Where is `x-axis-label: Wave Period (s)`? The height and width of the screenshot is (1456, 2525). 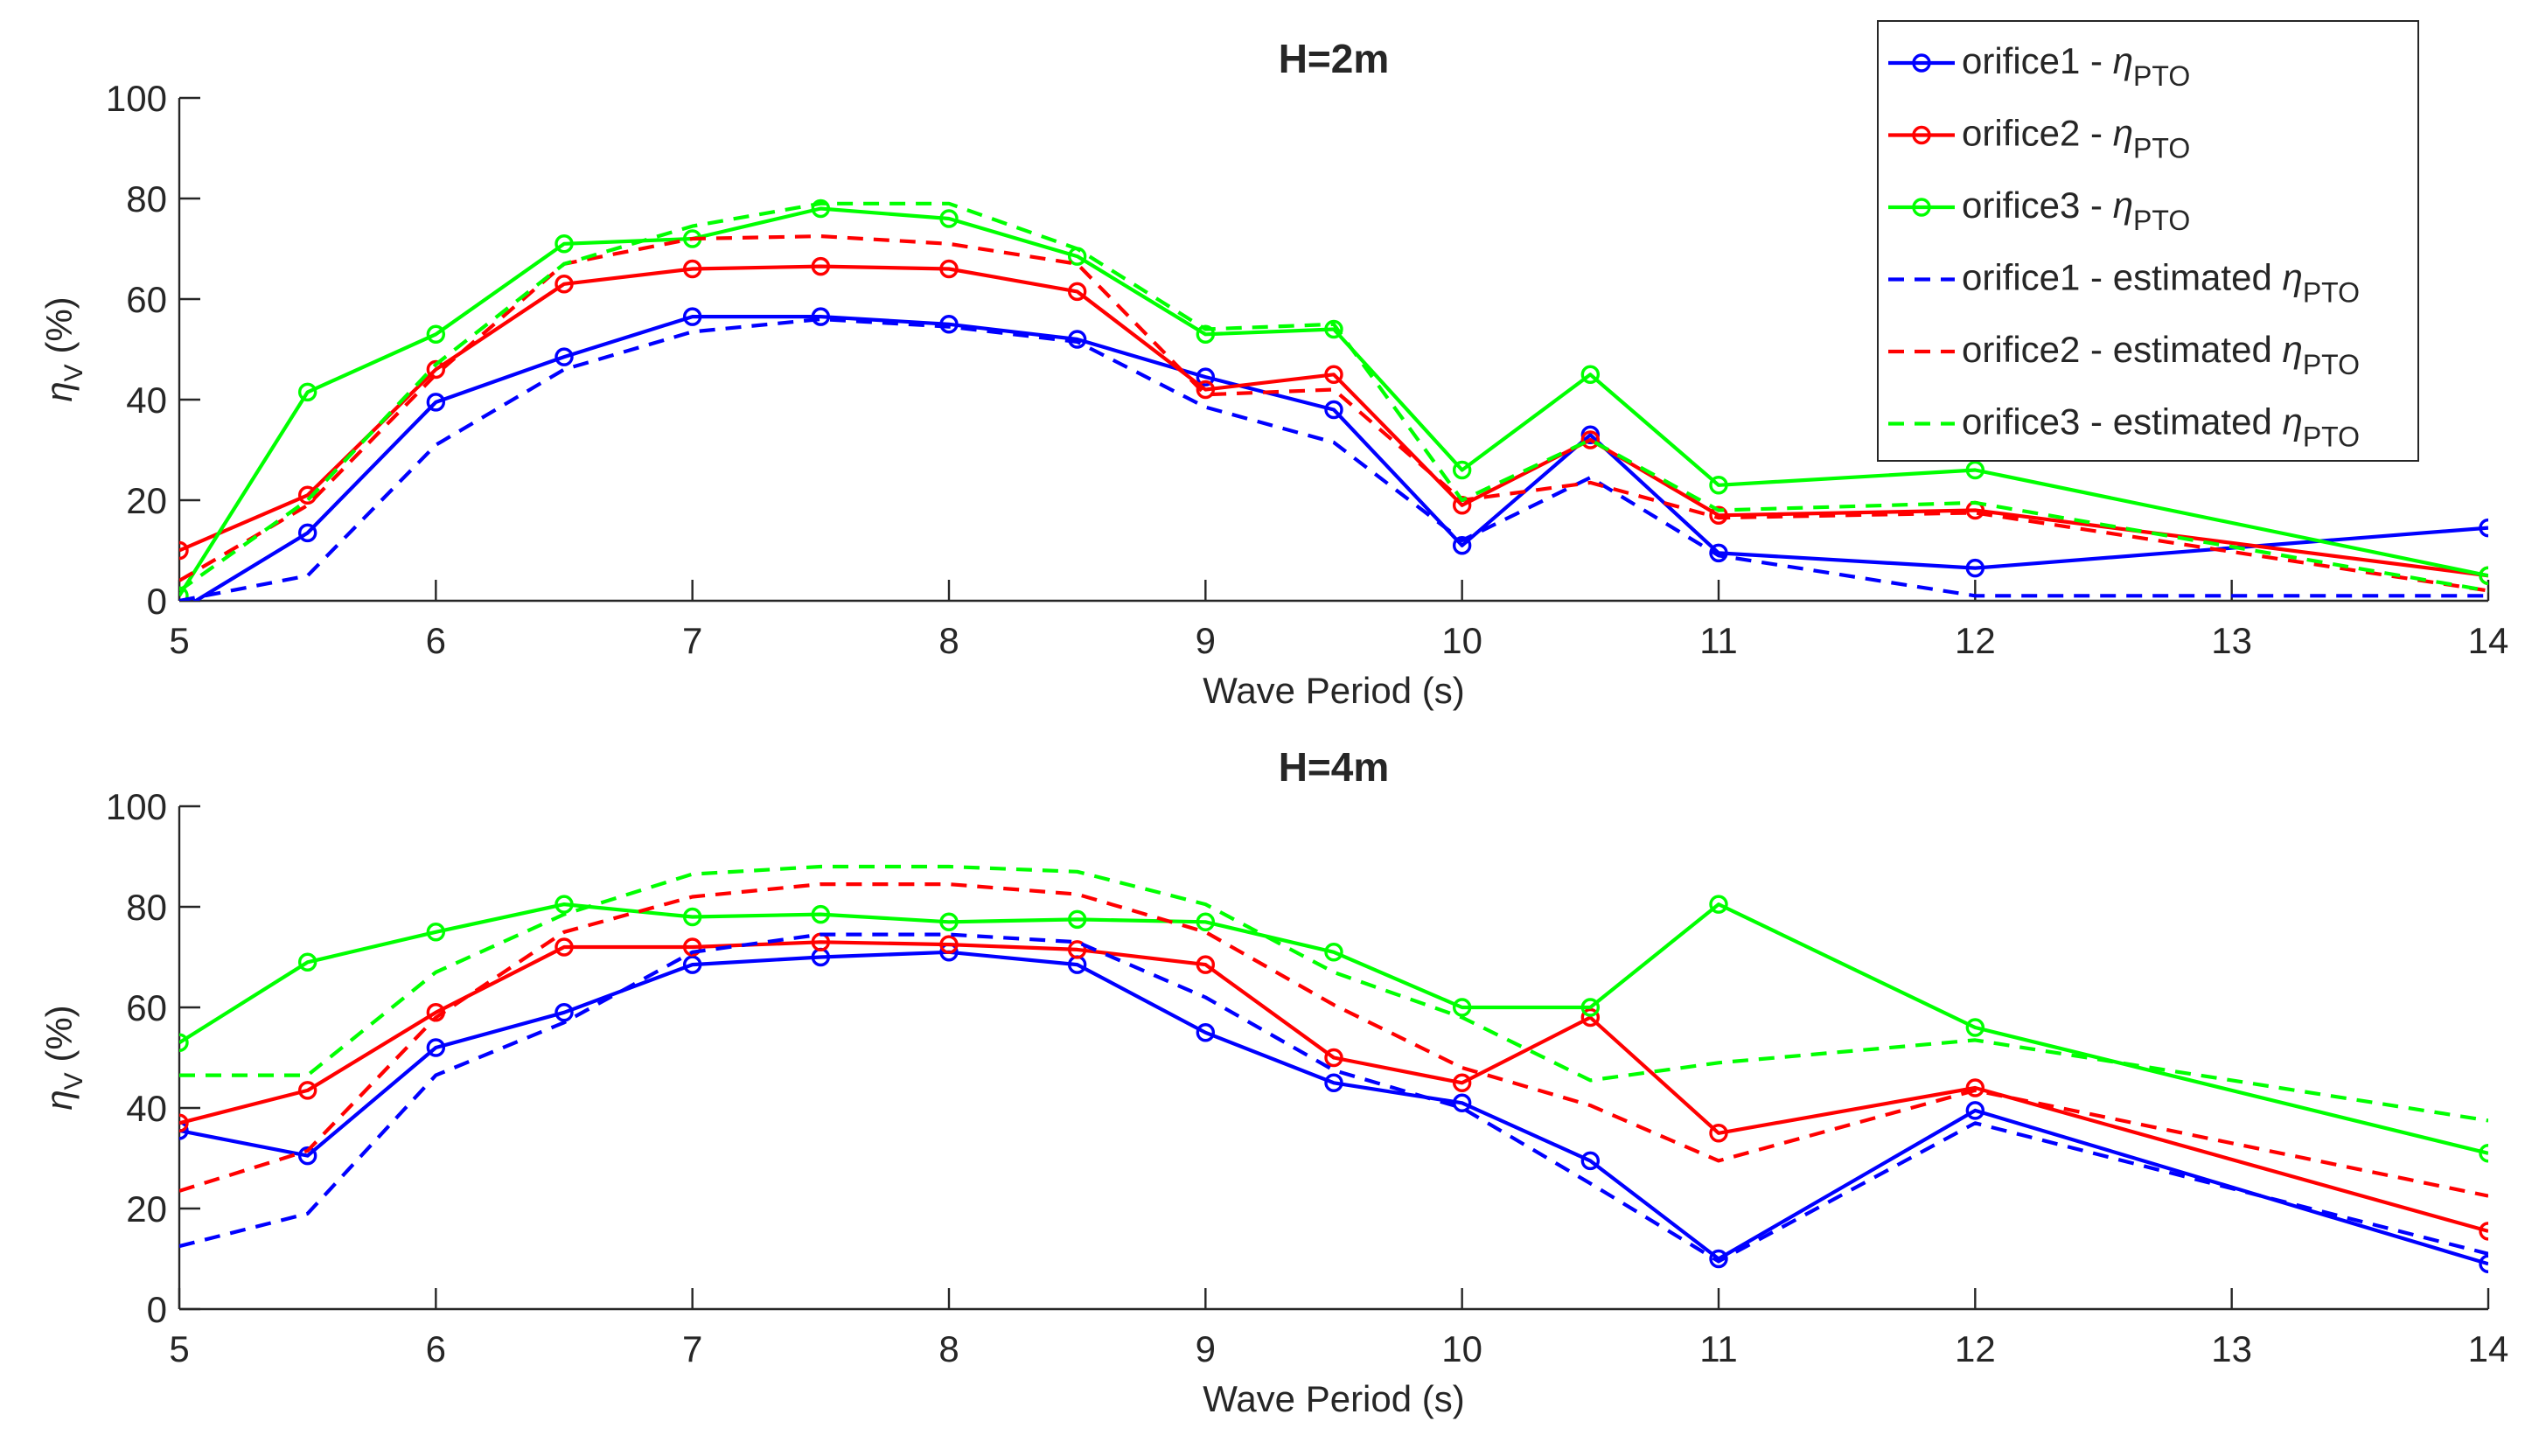 x-axis-label: Wave Period (s) is located at coordinates (1334, 690).